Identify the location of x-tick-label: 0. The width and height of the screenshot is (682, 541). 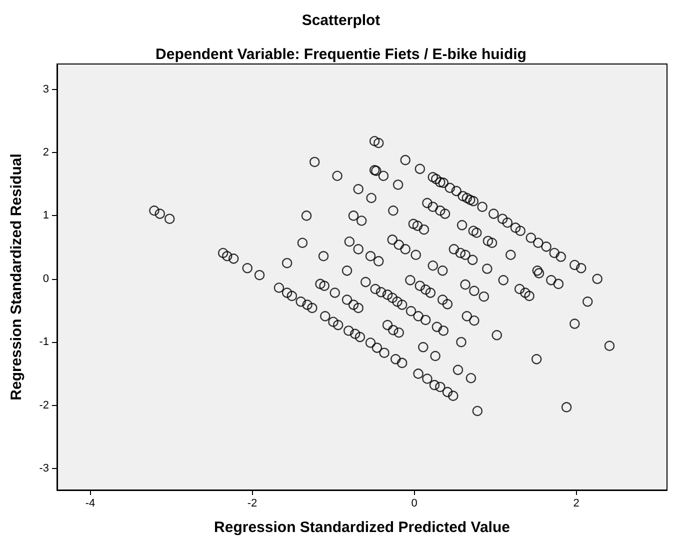
(414, 504).